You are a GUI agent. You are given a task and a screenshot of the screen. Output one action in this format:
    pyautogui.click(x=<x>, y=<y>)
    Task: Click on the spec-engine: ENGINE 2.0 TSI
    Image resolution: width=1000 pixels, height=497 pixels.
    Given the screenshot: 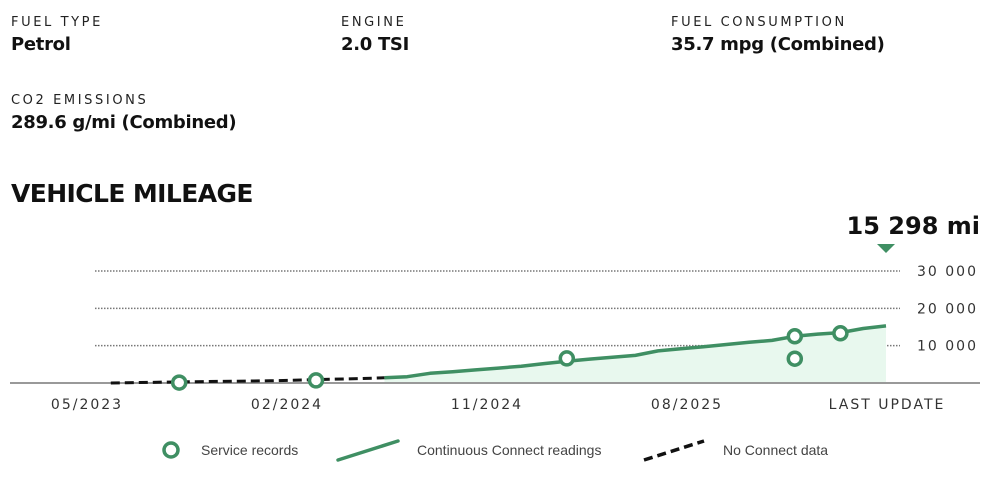 What is the action you would take?
    pyautogui.click(x=375, y=36)
    